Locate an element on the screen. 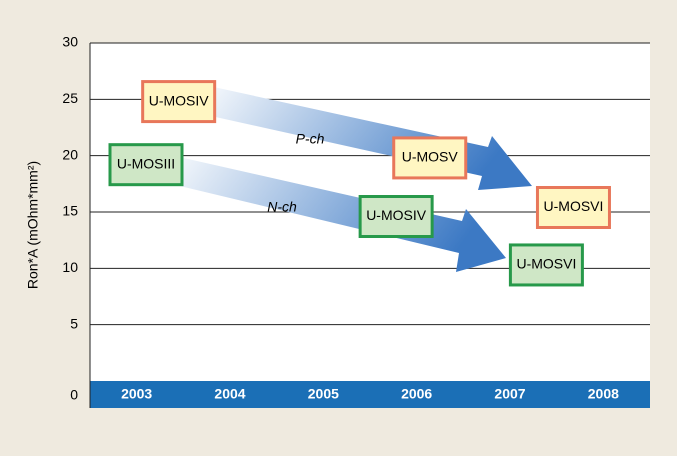 Image resolution: width=677 pixels, height=456 pixels. series-label: N-ch is located at coordinates (282, 207).